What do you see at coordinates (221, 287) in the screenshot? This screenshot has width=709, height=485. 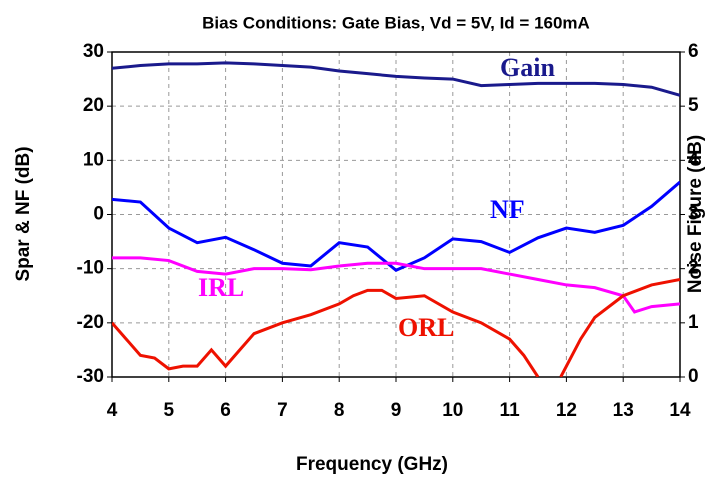 I see `series-label: IRL` at bounding box center [221, 287].